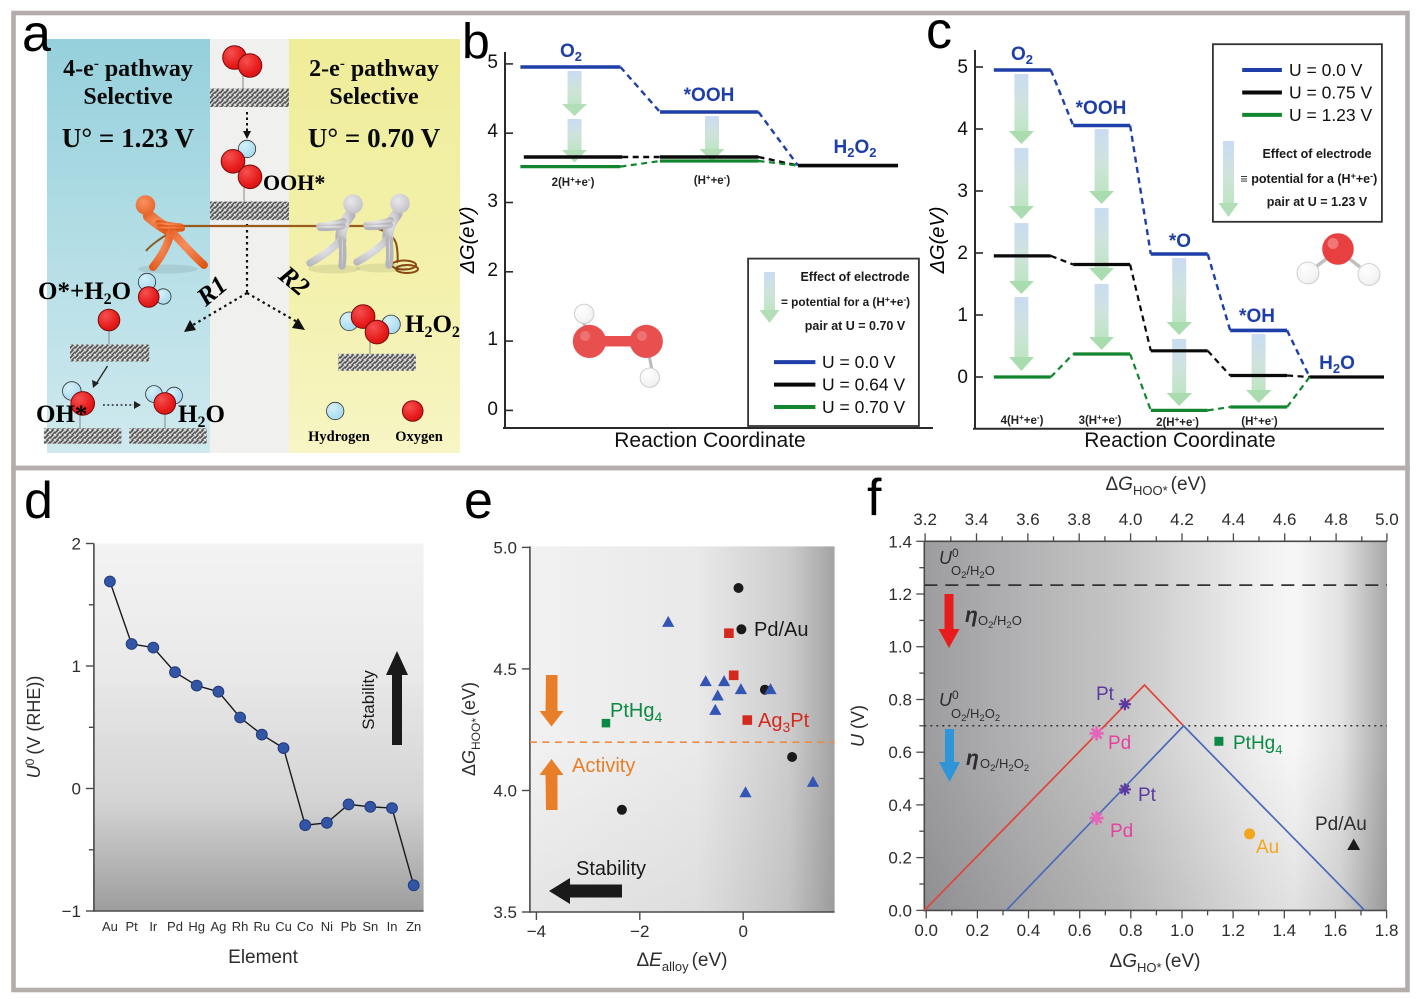 Image resolution: width=1420 pixels, height=999 pixels. Describe the element at coordinates (327, 926) in the screenshot. I see `svg-text: Ni` at that location.